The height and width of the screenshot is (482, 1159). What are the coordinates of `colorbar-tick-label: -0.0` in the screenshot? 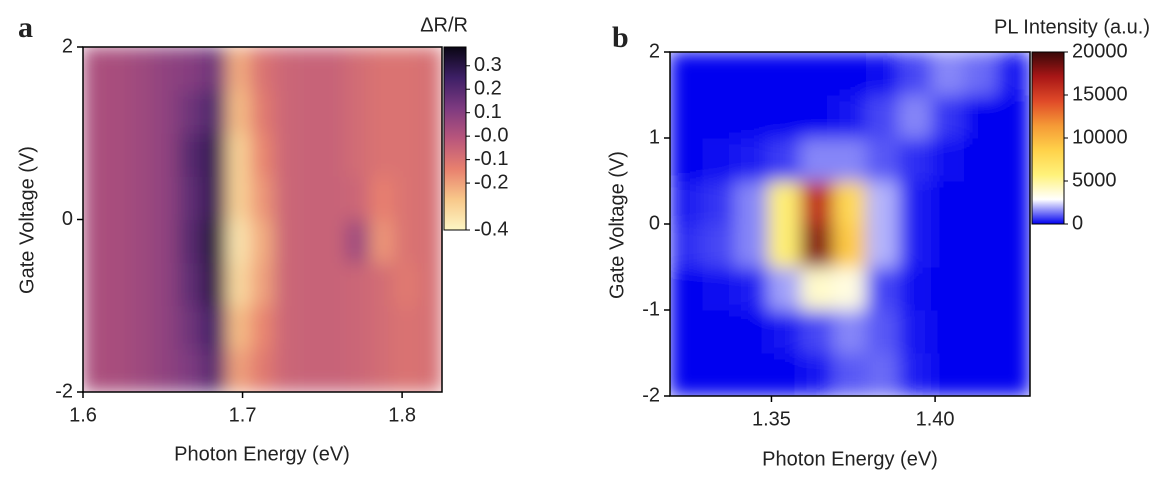 It's located at (491, 135).